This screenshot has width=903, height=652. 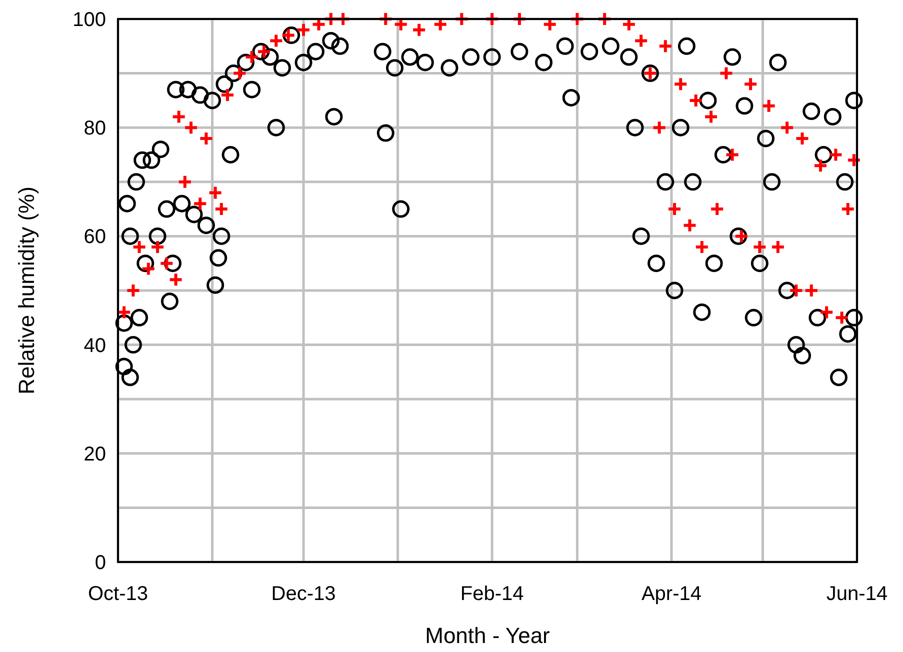 I want to click on y-tick-label: 40, so click(x=95, y=345).